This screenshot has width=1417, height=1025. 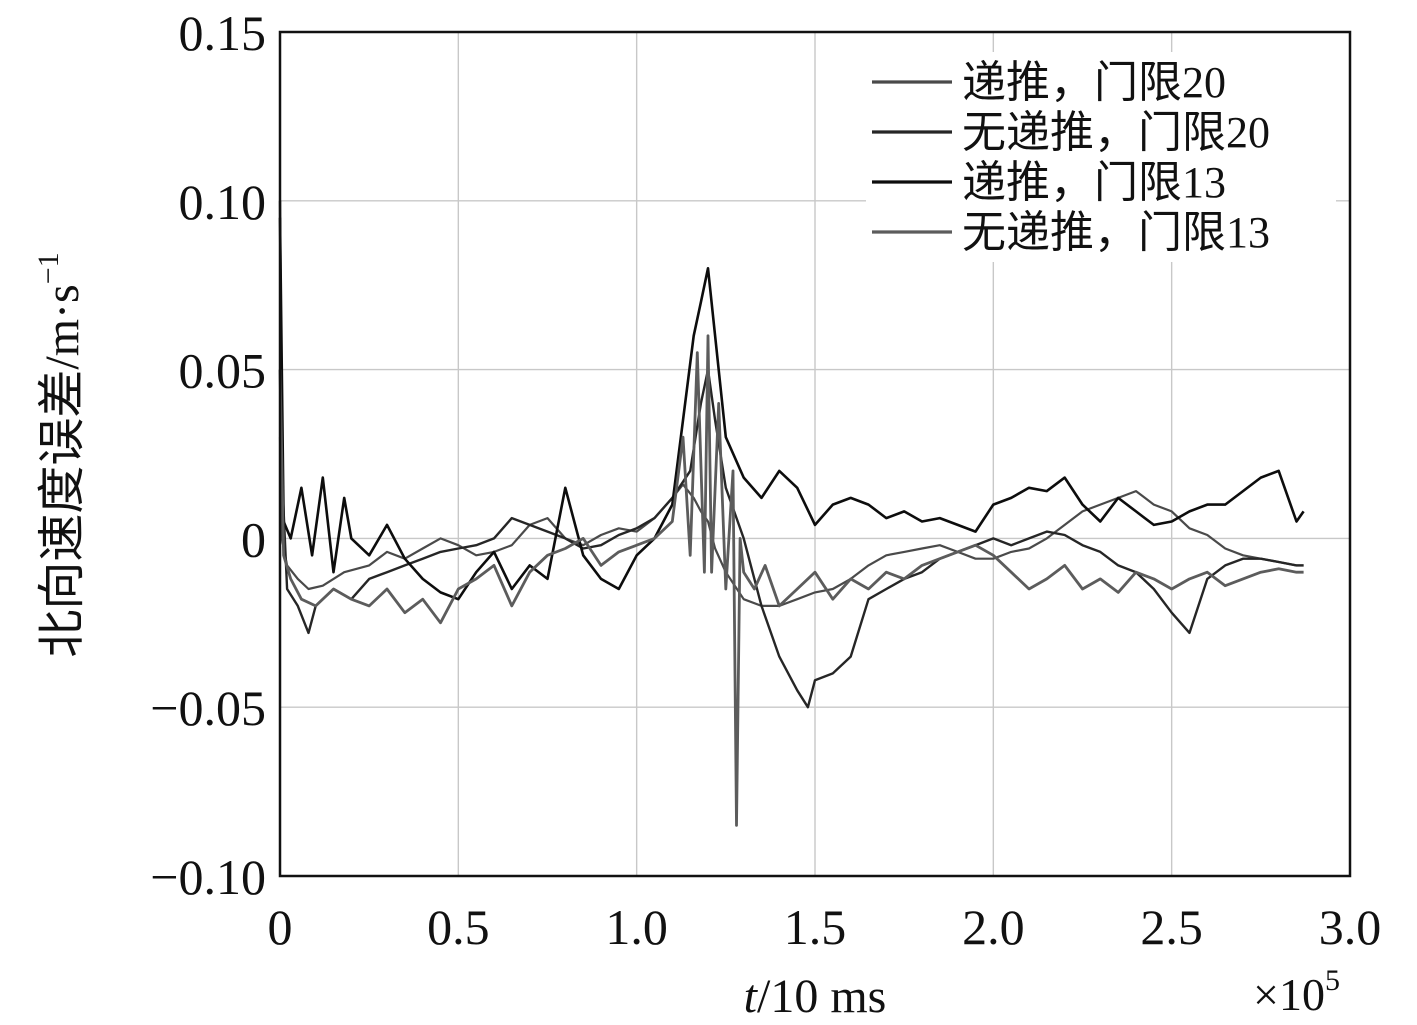 What do you see at coordinates (1116, 232) in the screenshot?
I see `legend-label-4: 无递推，门限13` at bounding box center [1116, 232].